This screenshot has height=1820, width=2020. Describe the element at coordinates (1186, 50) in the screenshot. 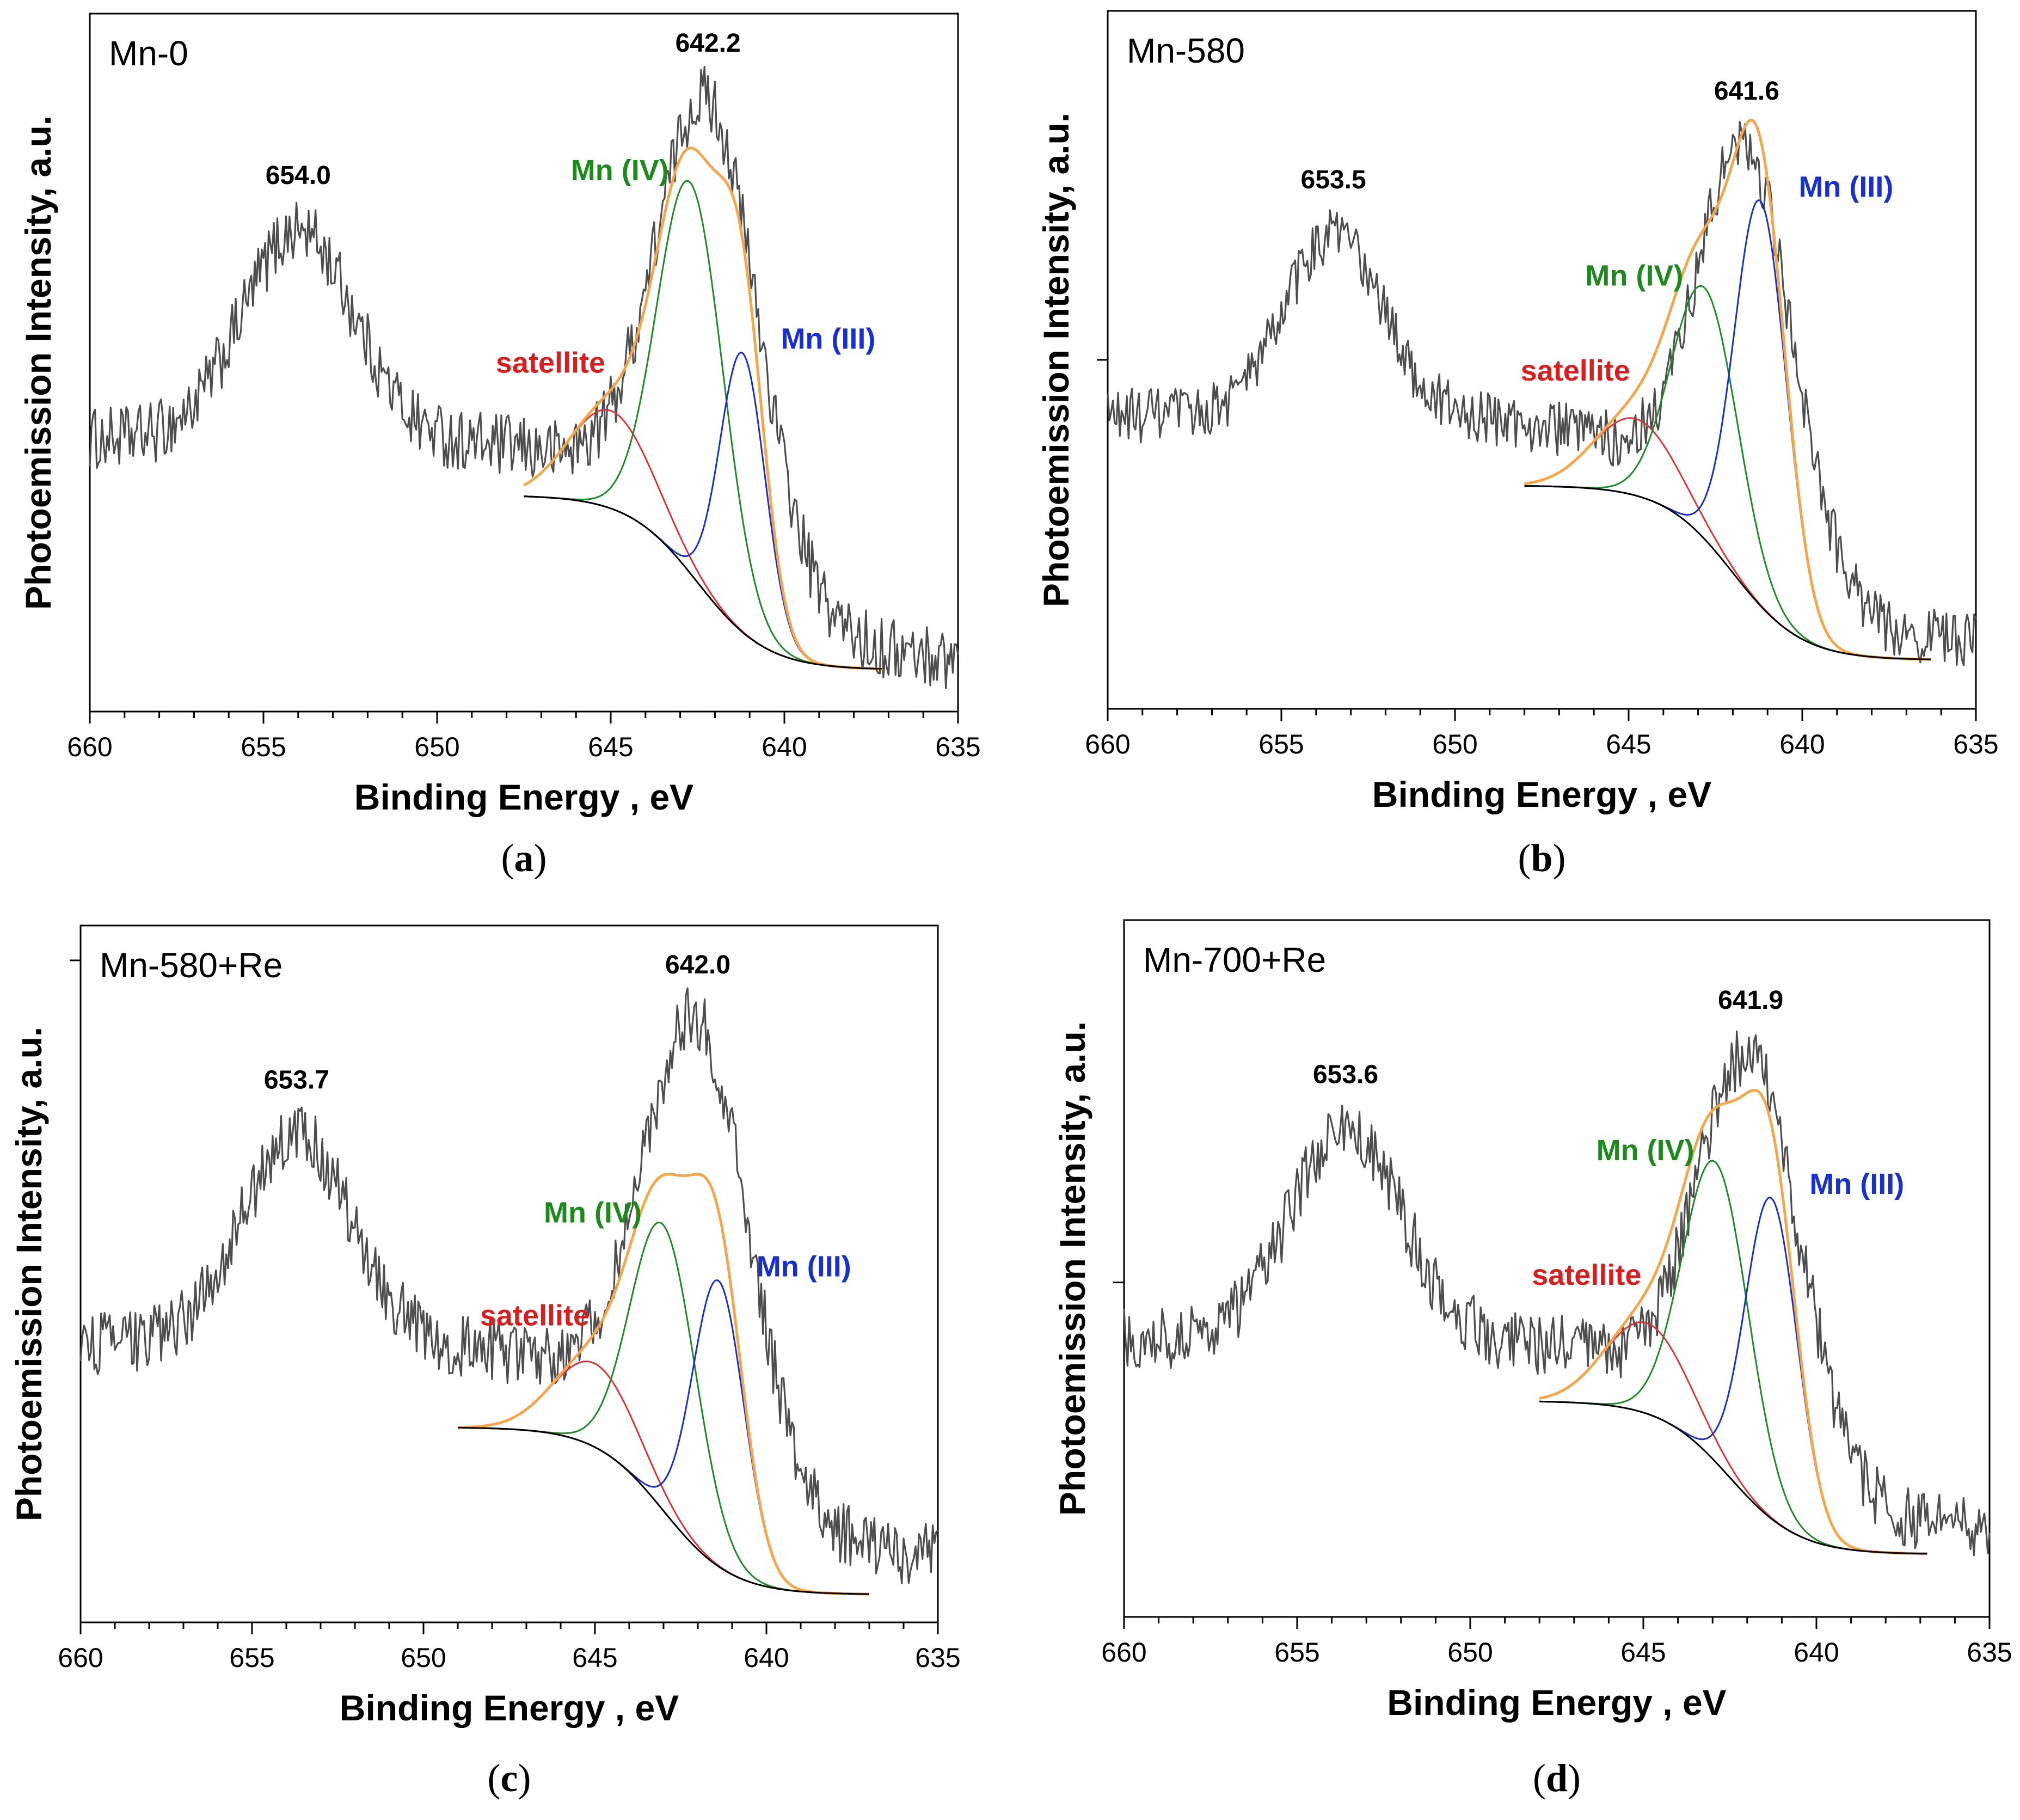

I see `sample-label: Mn-580` at that location.